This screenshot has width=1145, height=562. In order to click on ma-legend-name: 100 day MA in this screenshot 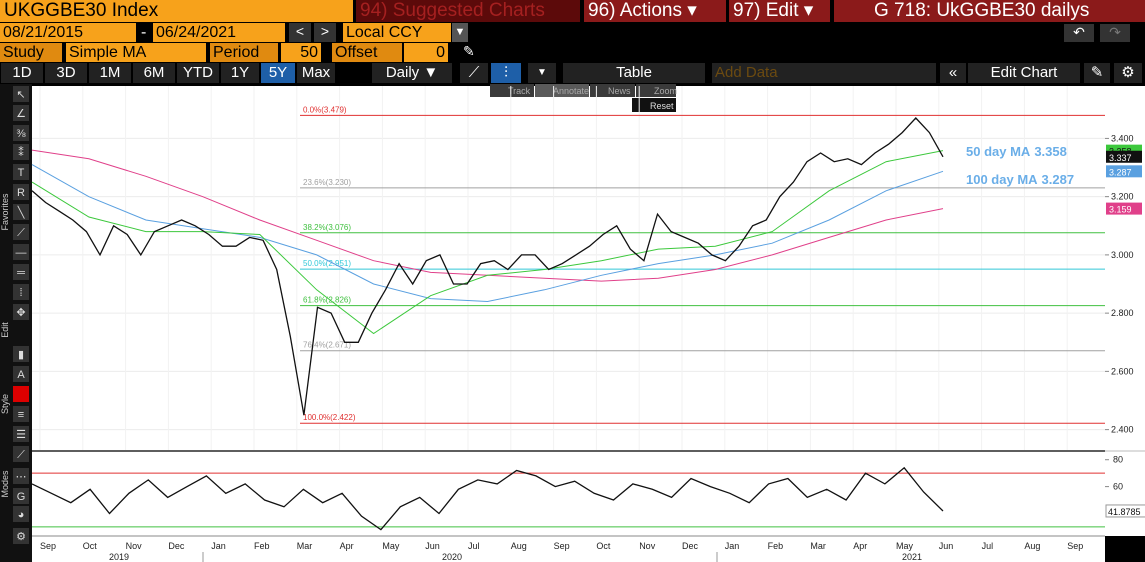, I will do `click(1002, 179)`.